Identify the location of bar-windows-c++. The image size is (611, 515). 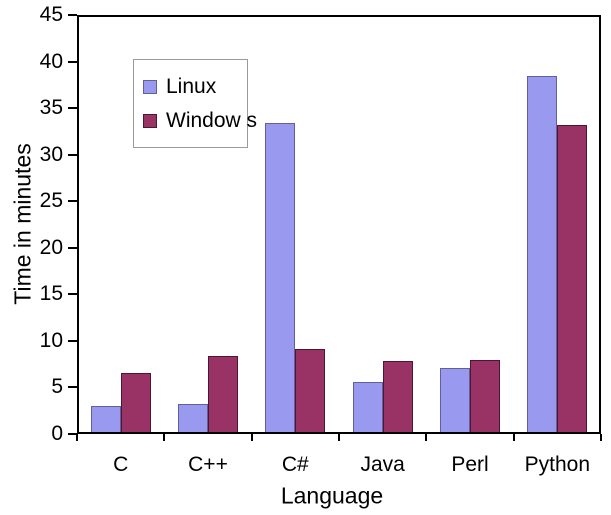
(223, 394).